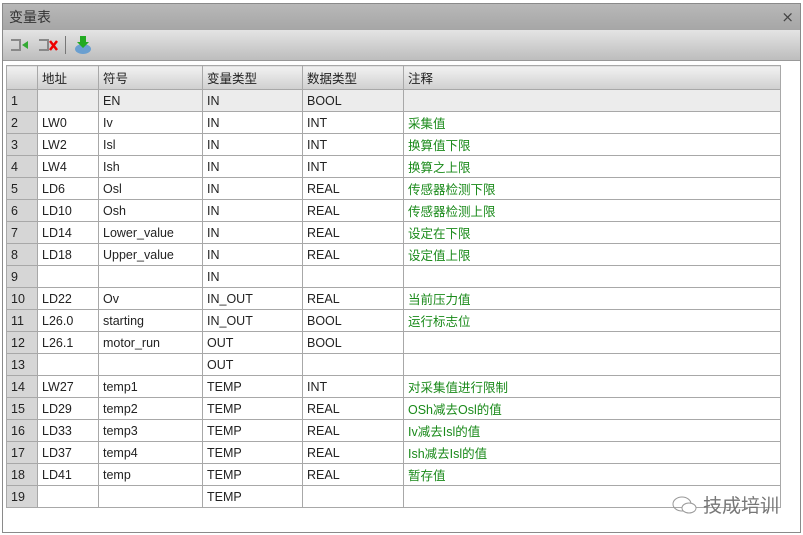 This screenshot has width=803, height=535. Describe the element at coordinates (68, 210) in the screenshot. I see `address-cell: LD10` at that location.